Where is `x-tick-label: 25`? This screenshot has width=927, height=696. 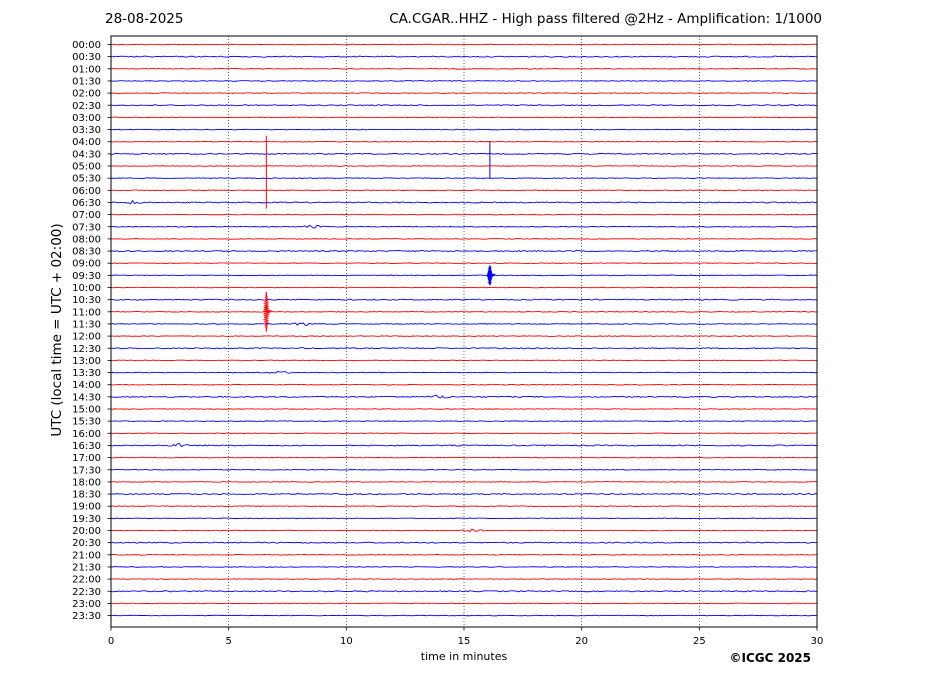
x-tick-label: 25 is located at coordinates (699, 641).